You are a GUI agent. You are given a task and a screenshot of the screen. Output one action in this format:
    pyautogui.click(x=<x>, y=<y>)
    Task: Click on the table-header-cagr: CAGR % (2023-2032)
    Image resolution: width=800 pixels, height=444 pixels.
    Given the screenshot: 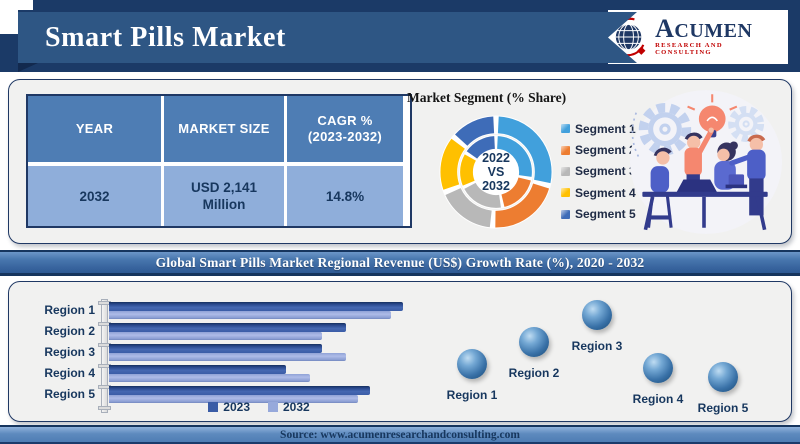 What is the action you would take?
    pyautogui.click(x=345, y=129)
    